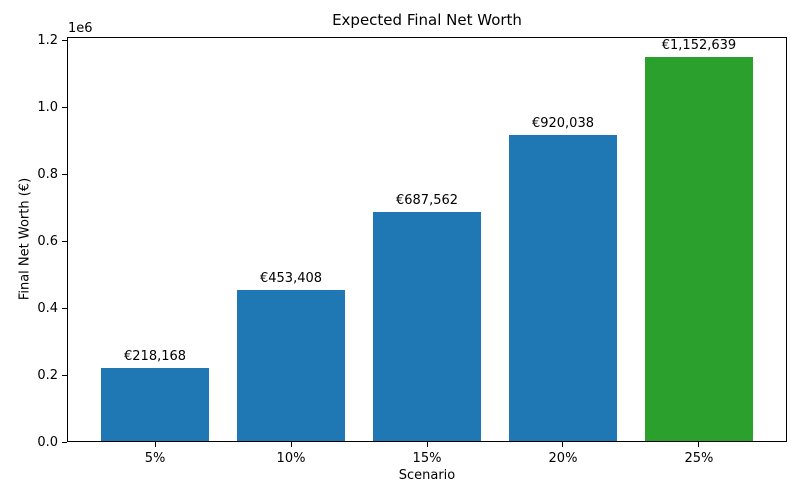  What do you see at coordinates (563, 458) in the screenshot?
I see `x-tick-label: 20%` at bounding box center [563, 458].